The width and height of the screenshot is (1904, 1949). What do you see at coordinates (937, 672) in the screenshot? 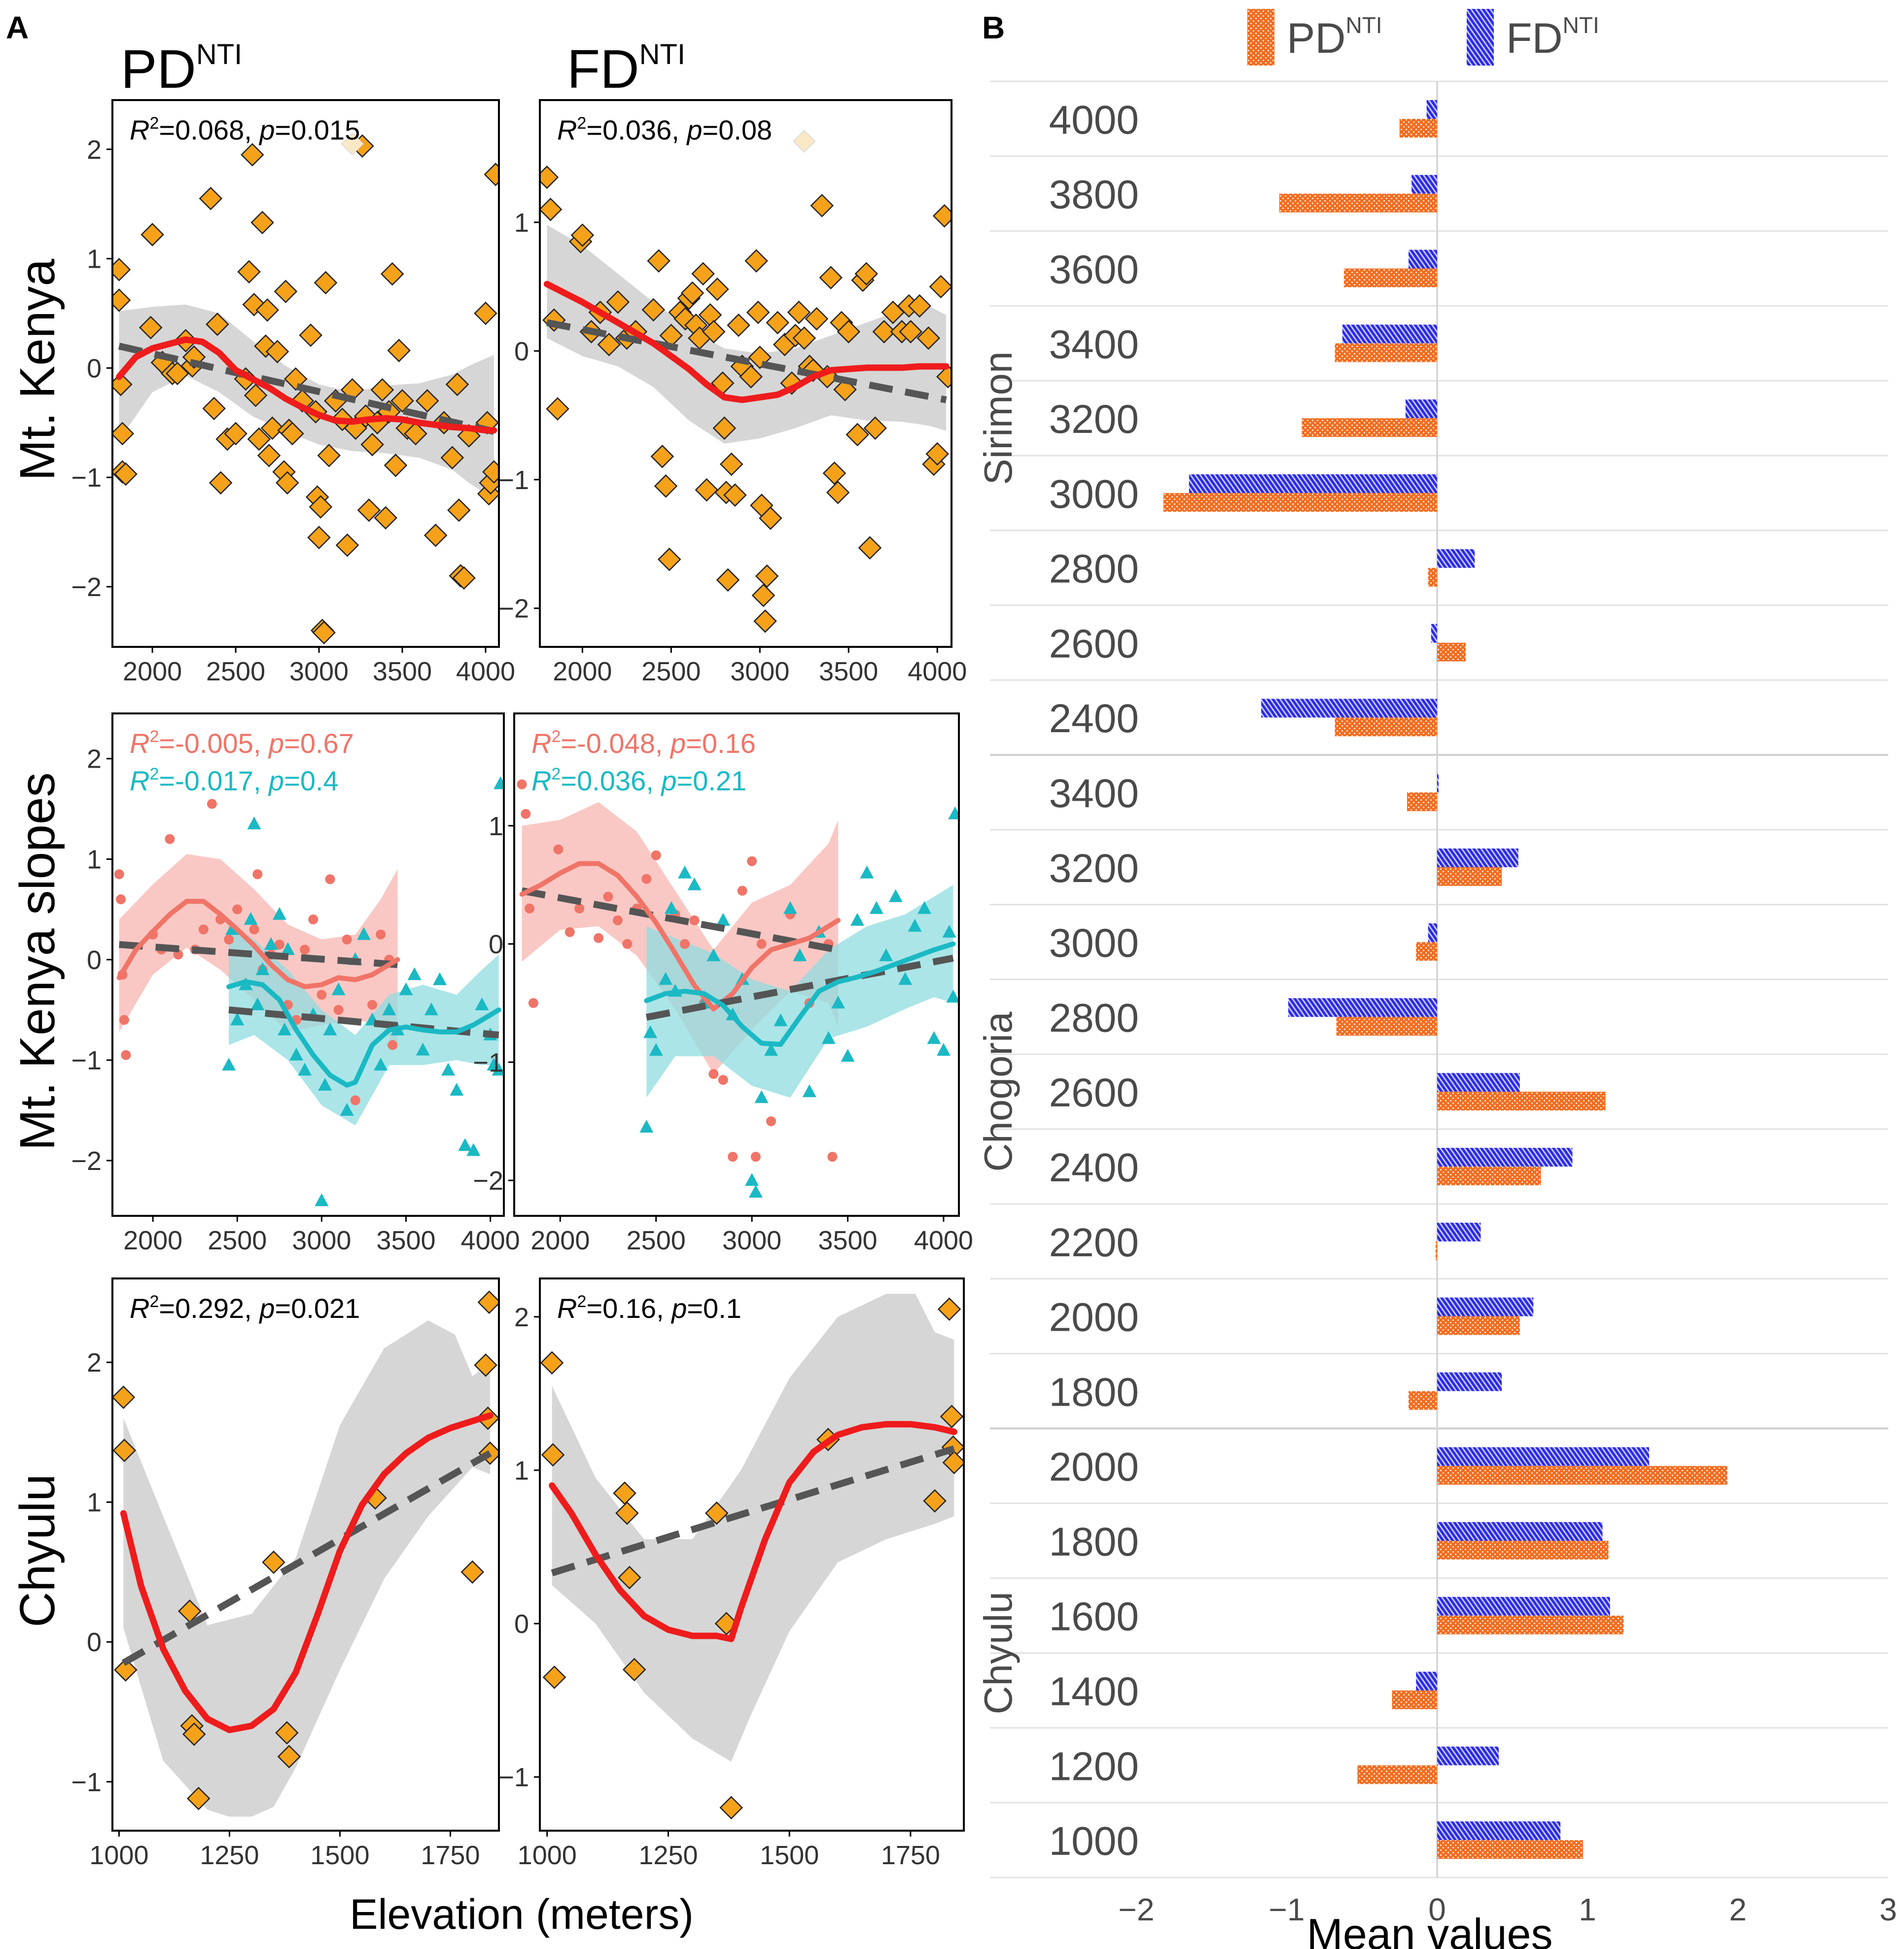
I see `x-tick-label: 4000` at bounding box center [937, 672].